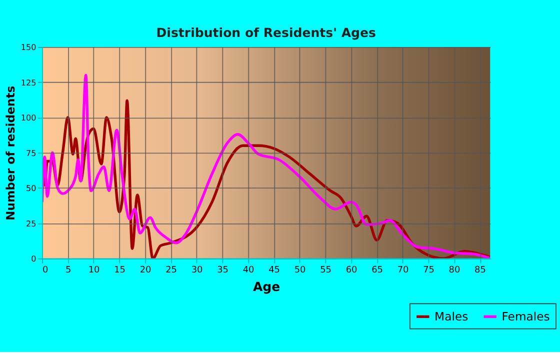 Image resolution: width=560 pixels, height=353 pixels. I want to click on x-tick-label: 30, so click(197, 270).